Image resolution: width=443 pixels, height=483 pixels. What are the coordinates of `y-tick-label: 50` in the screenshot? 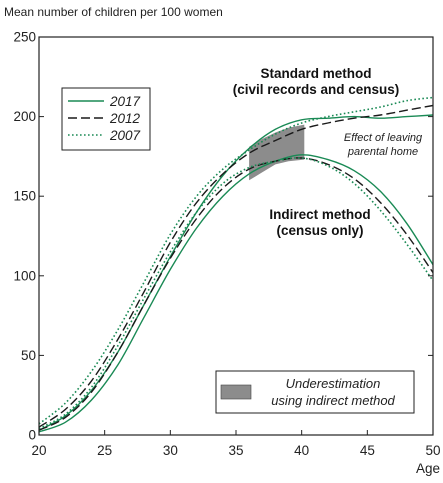 It's located at (28, 355).